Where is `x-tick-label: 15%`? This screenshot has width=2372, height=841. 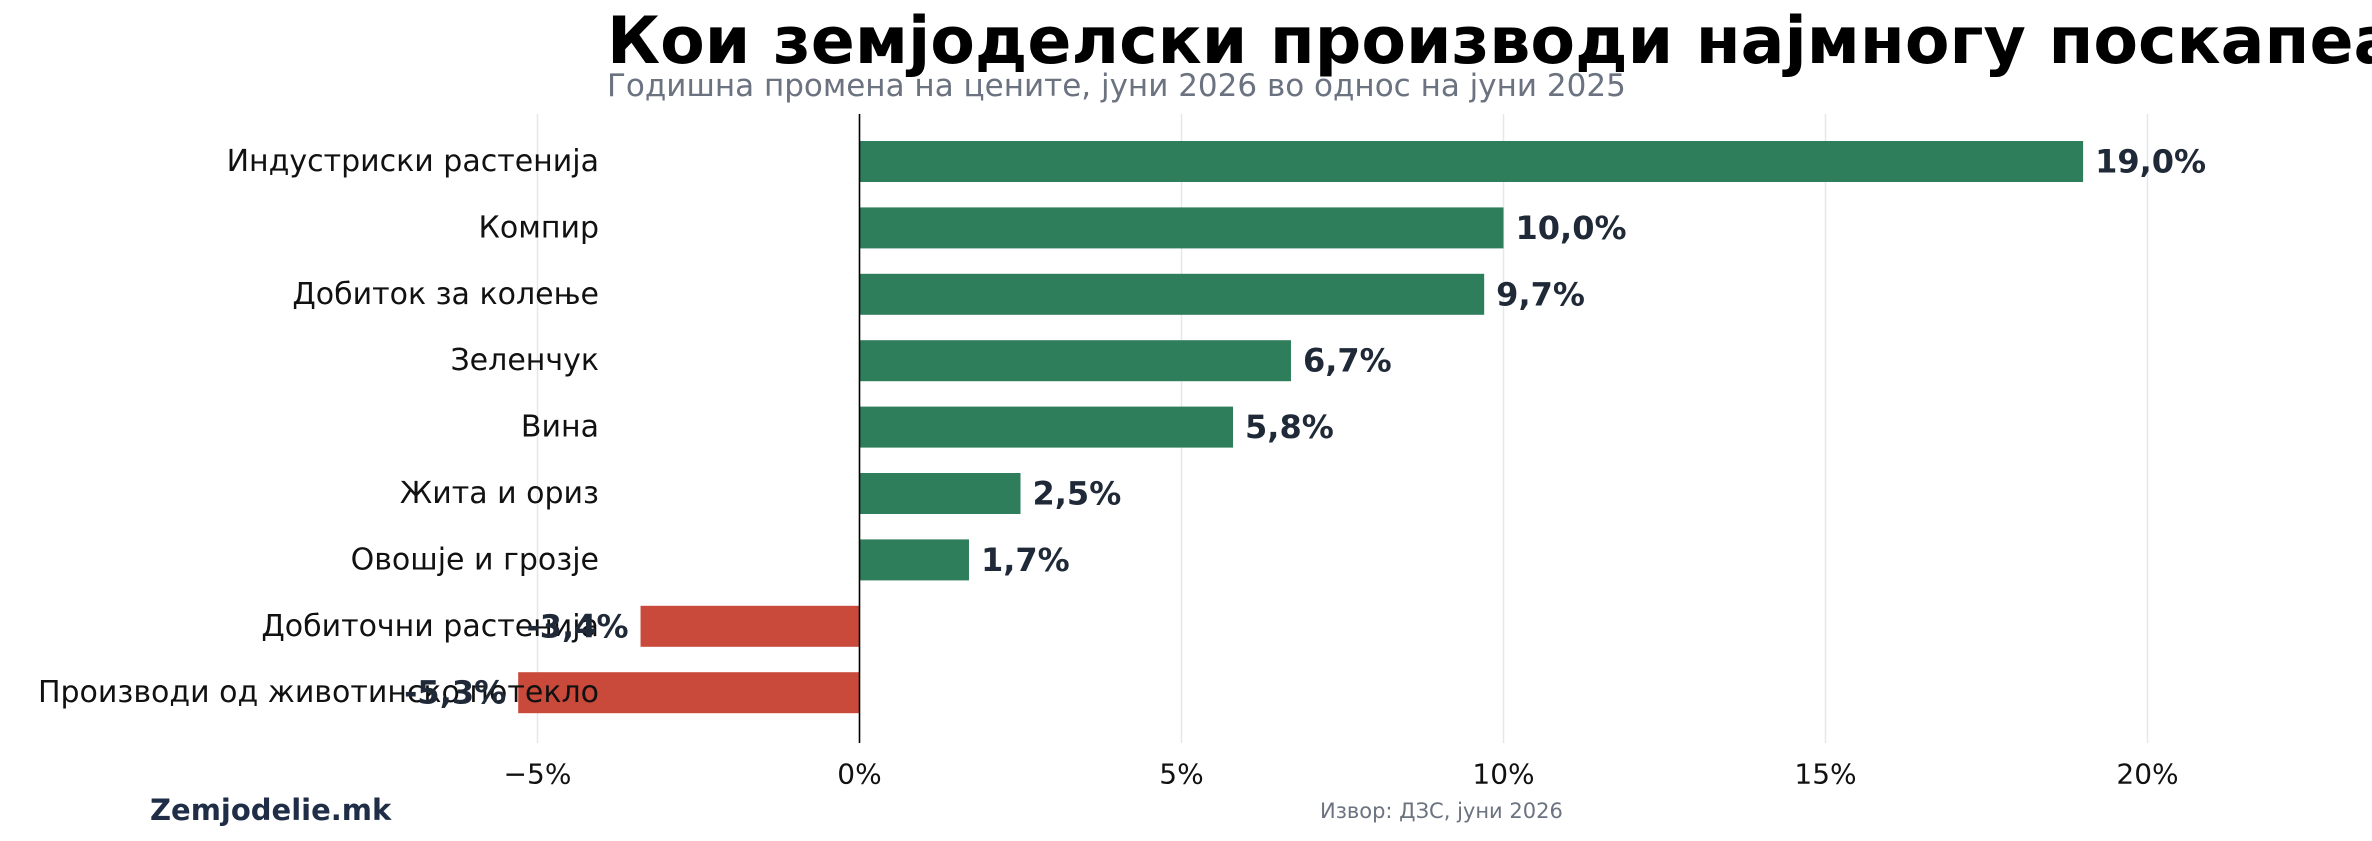
x-tick-label: 15% is located at coordinates (1825, 774).